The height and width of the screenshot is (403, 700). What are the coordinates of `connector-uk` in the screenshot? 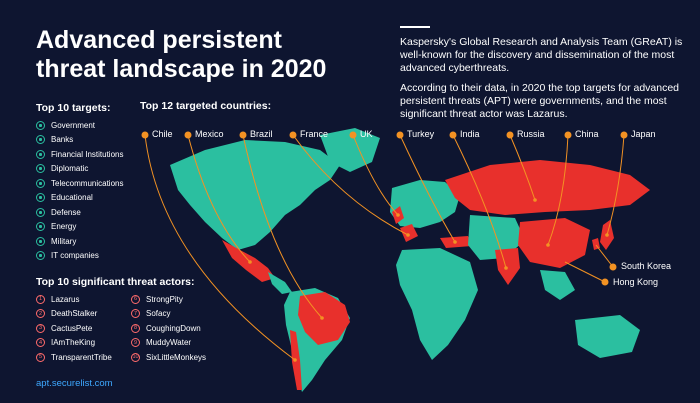 It's located at (375, 175).